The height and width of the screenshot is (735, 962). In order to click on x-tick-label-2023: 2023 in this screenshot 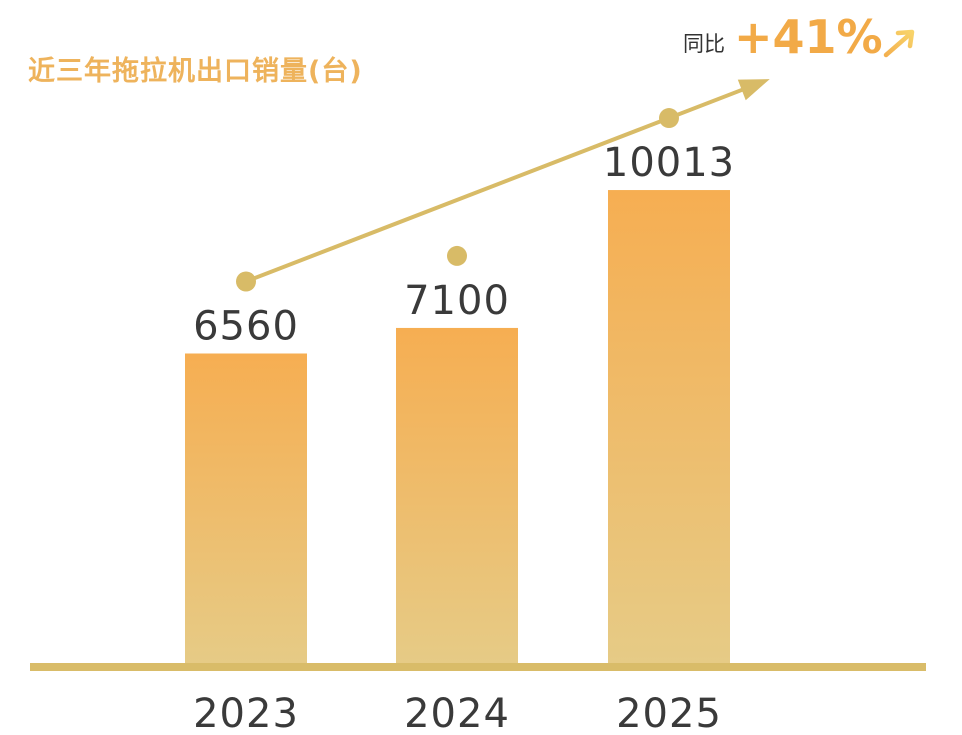, I will do `click(246, 711)`.